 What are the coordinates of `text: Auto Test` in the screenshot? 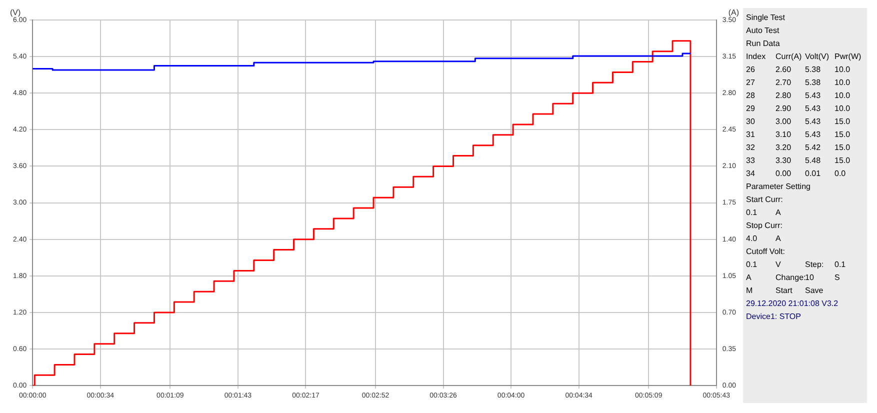 It's located at (763, 31).